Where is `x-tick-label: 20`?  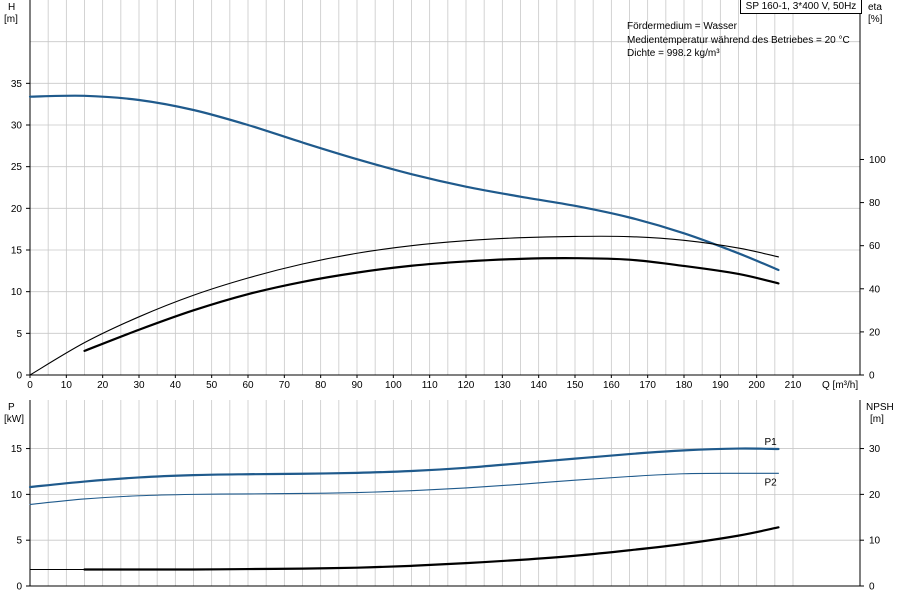 x-tick-label: 20 is located at coordinates (103, 385).